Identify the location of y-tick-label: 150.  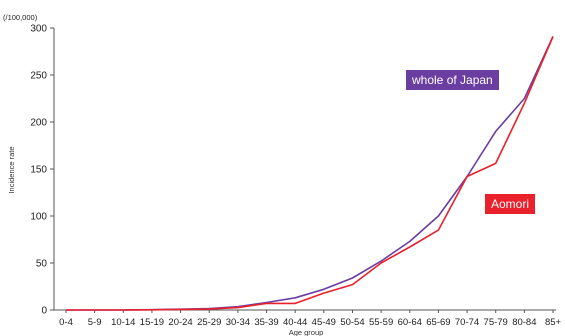
(38, 170).